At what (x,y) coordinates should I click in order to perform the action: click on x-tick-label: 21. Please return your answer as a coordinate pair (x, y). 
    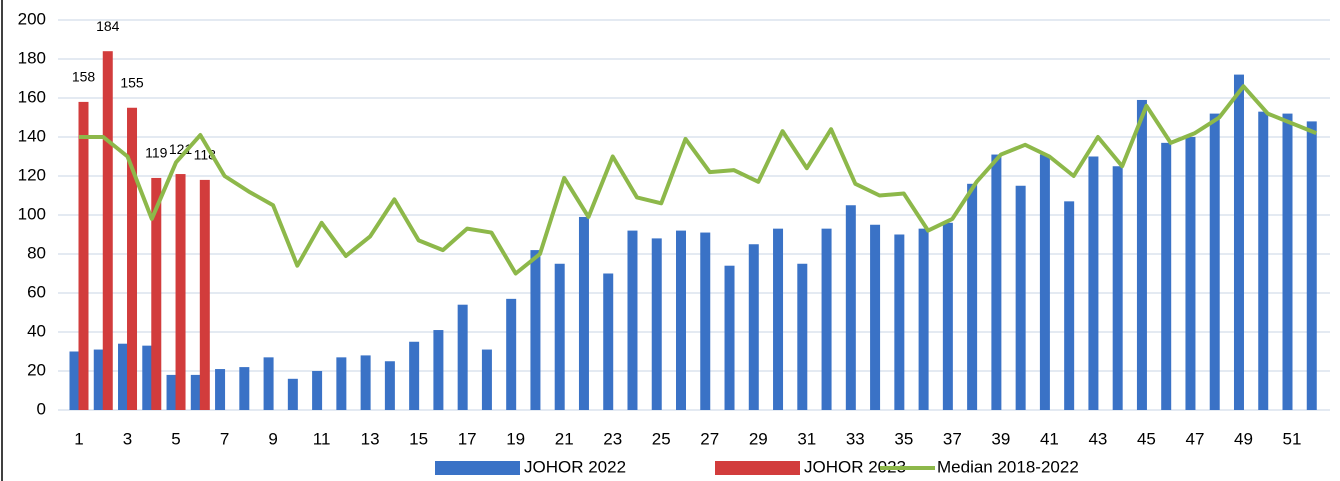
    Looking at the image, I should click on (564, 438).